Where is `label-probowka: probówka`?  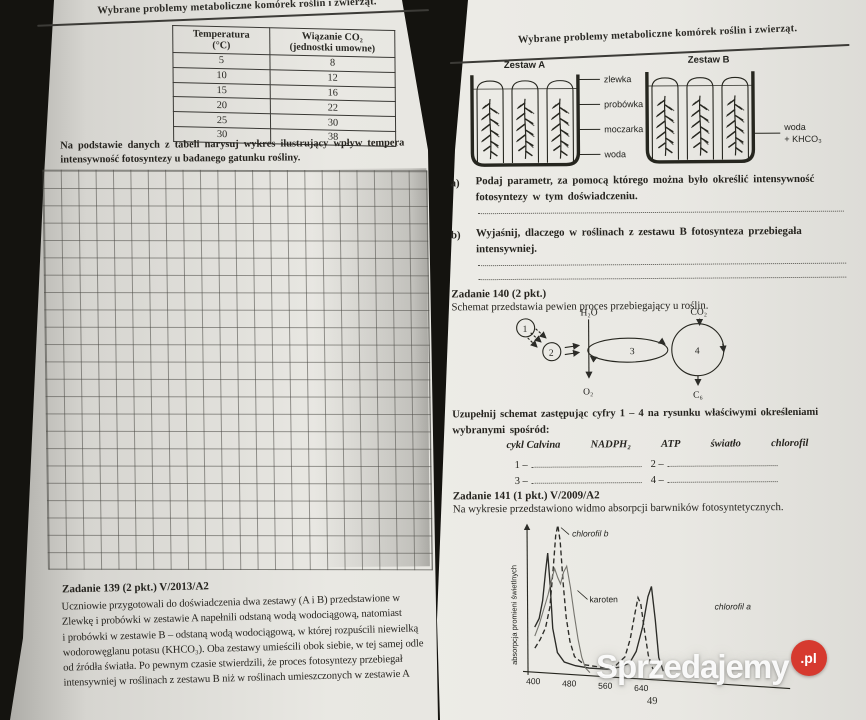 label-probowka: probówka is located at coordinates (623, 104).